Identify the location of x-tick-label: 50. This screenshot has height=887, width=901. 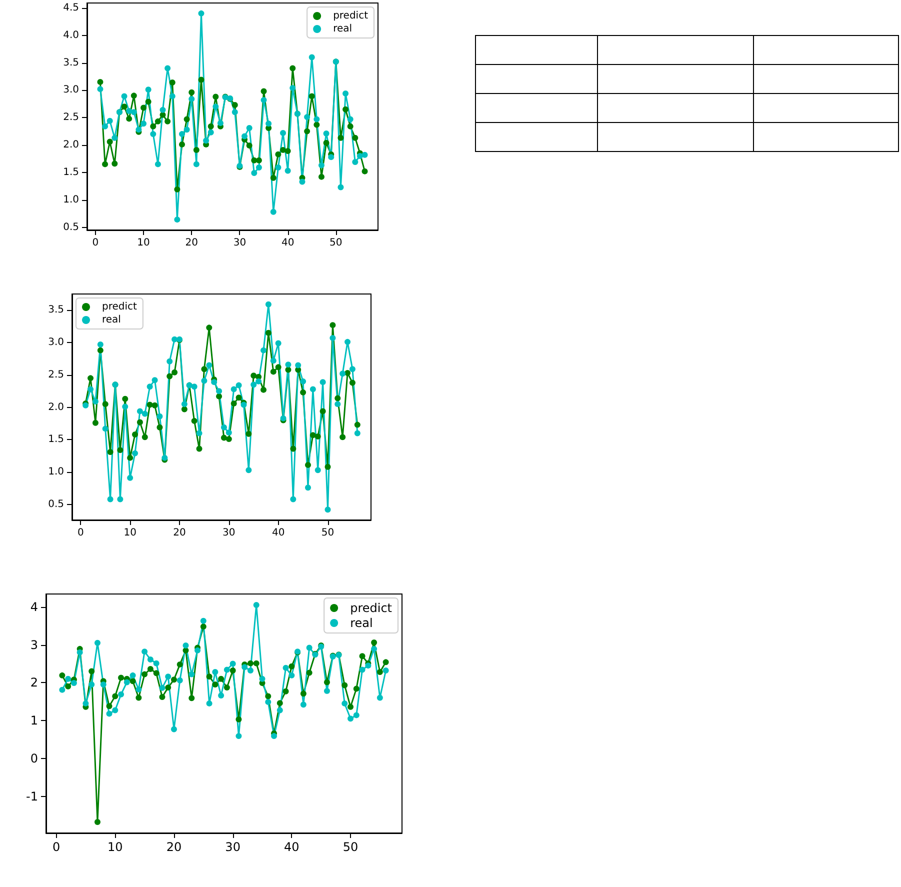
(327, 533).